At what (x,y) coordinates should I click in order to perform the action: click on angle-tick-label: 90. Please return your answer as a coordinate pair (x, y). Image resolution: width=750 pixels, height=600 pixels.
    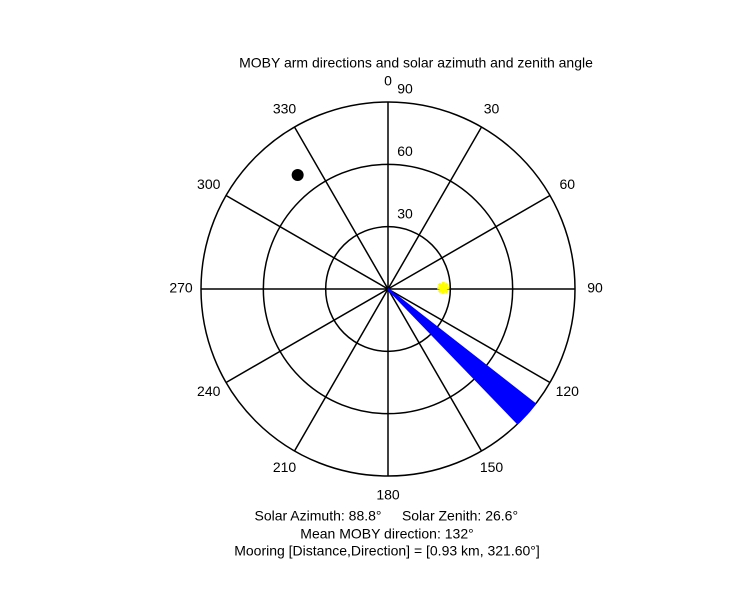
    Looking at the image, I should click on (595, 288).